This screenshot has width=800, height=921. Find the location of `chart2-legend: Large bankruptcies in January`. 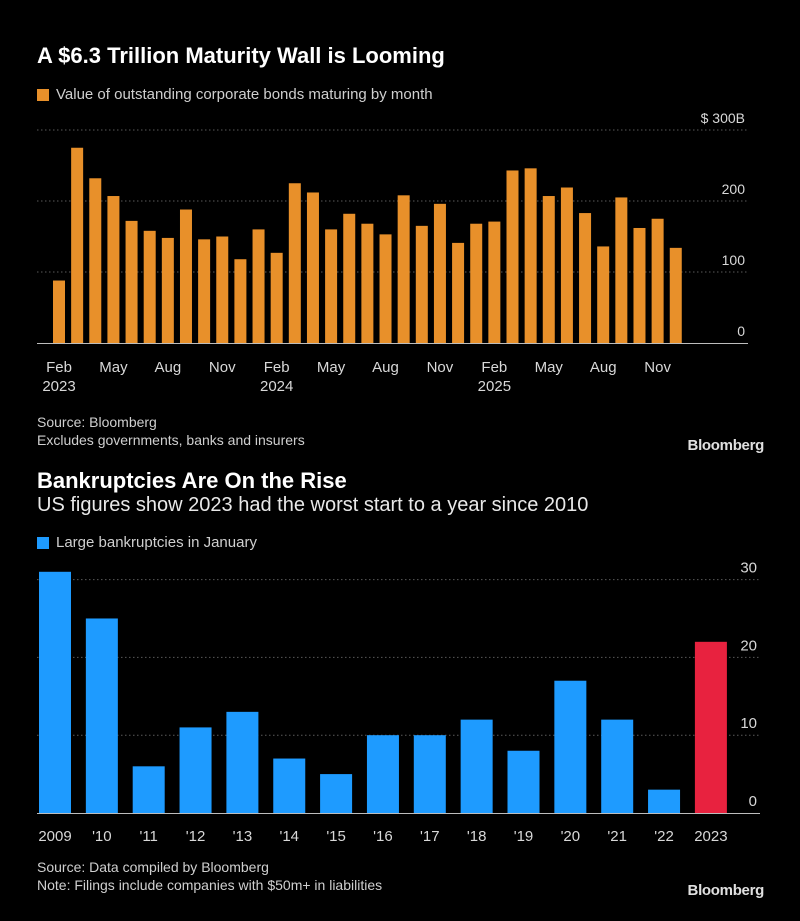

chart2-legend: Large bankruptcies in January is located at coordinates (147, 542).